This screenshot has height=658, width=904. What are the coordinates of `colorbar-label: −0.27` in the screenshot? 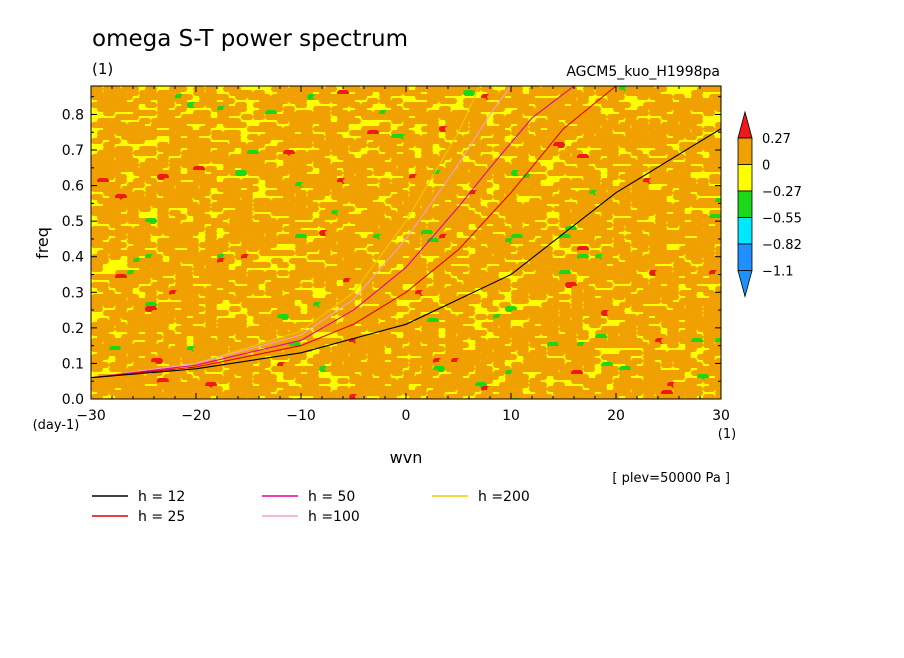 It's located at (782, 192).